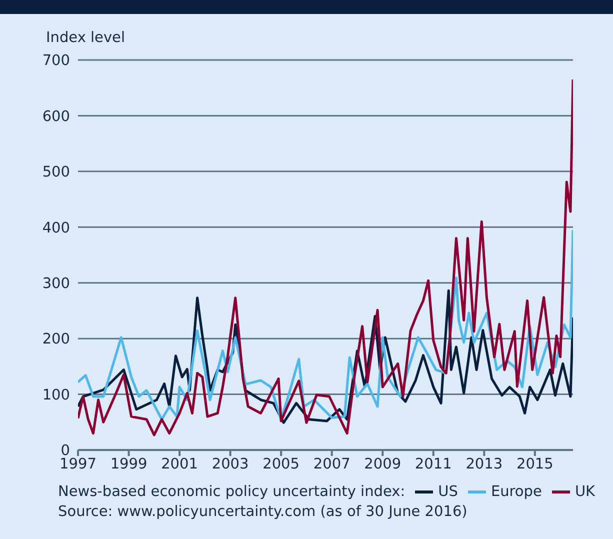 This screenshot has height=539, width=613. What do you see at coordinates (433, 464) in the screenshot?
I see `x-tick-label: 2011` at bounding box center [433, 464].